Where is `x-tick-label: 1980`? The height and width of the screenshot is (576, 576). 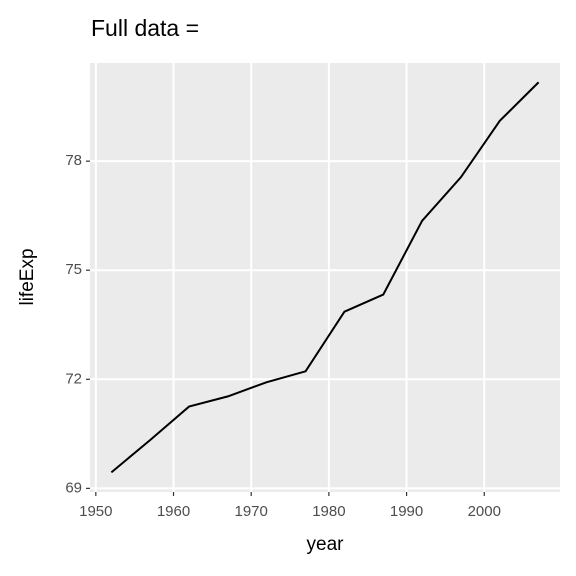
x-tick-label: 1980 is located at coordinates (328, 511).